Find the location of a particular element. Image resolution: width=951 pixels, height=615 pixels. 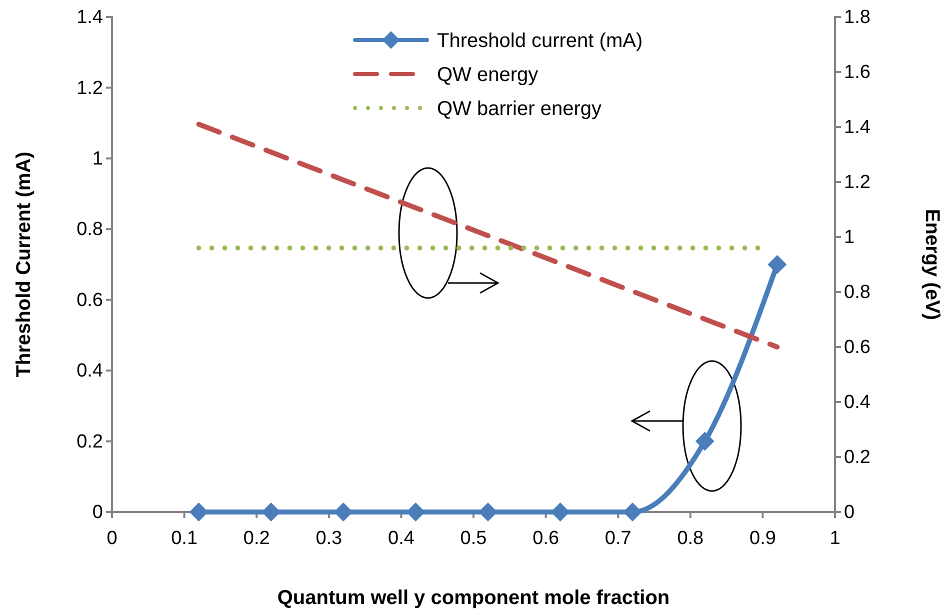

y-tick-label: 0.8 is located at coordinates (89, 229).